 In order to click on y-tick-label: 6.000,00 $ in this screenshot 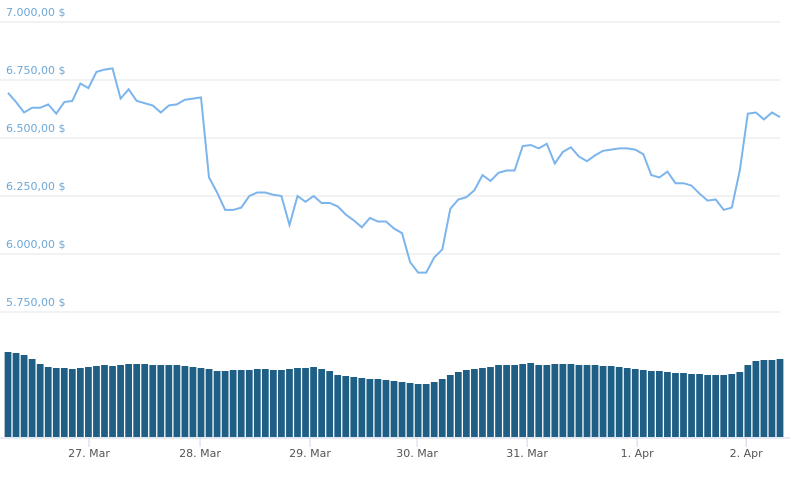, I will do `click(35, 244)`.